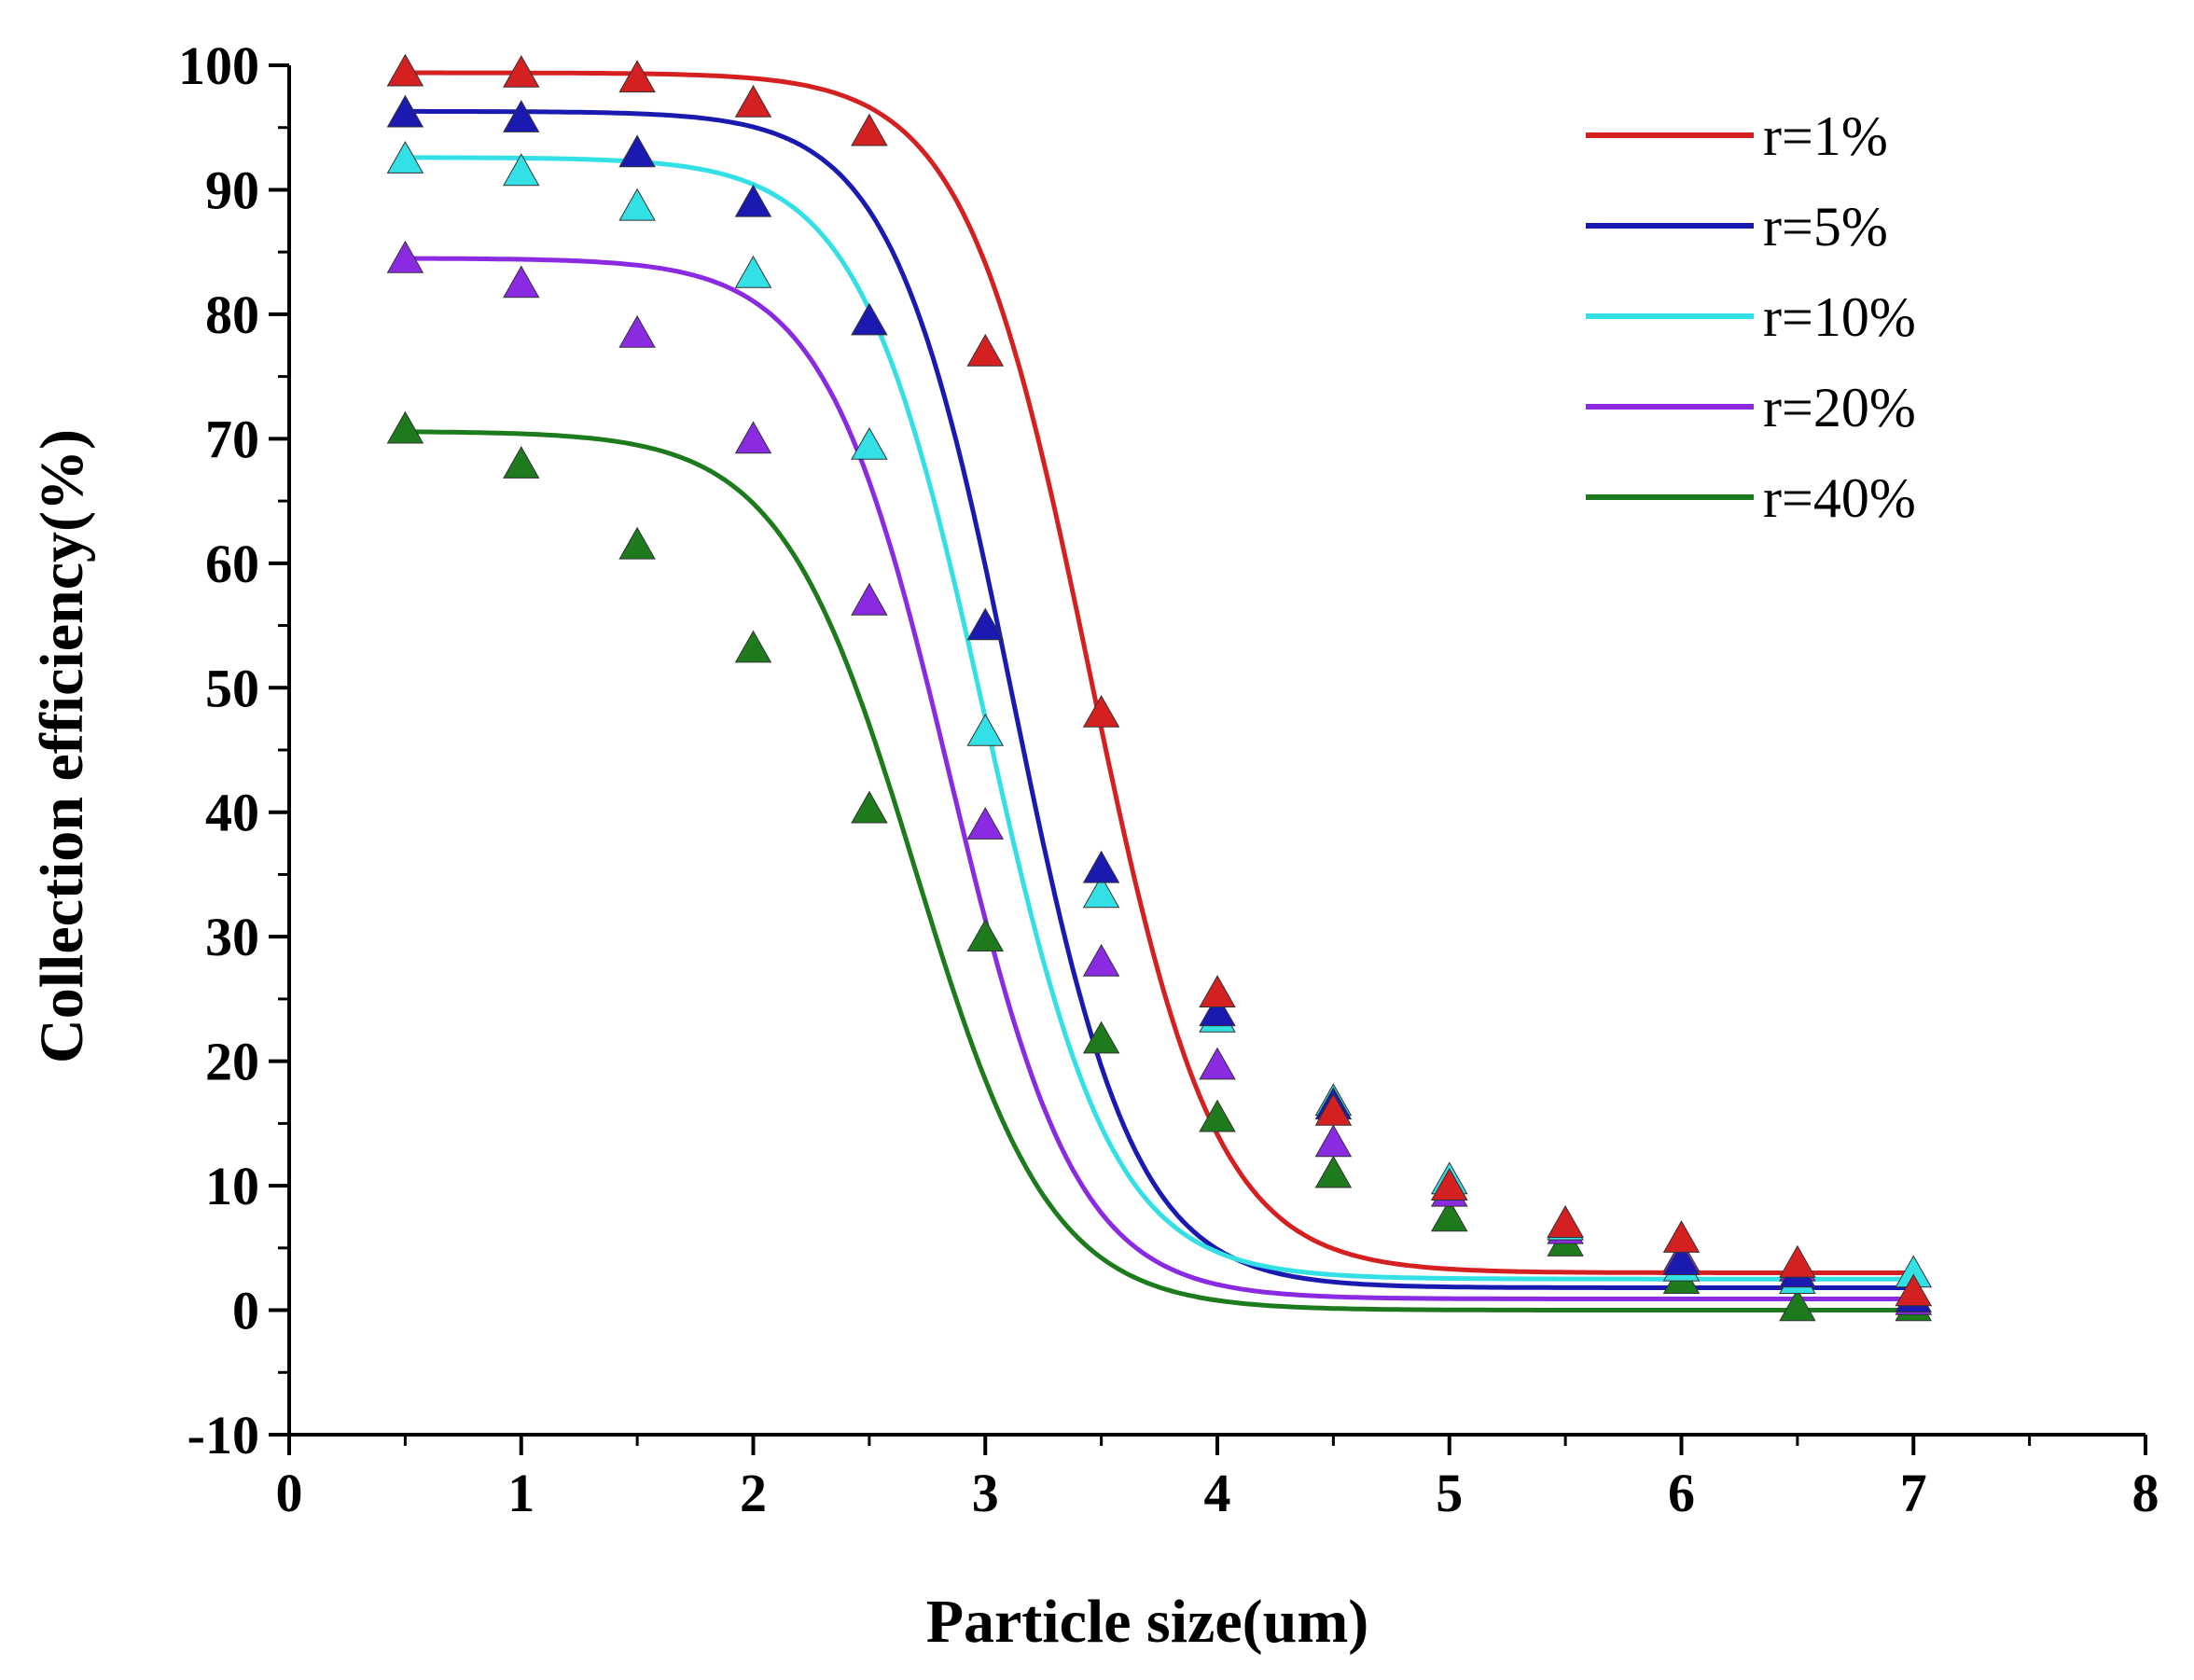 Image resolution: width=2194 pixels, height=1680 pixels. Describe the element at coordinates (232, 688) in the screenshot. I see `y-tick-label: 50` at that location.